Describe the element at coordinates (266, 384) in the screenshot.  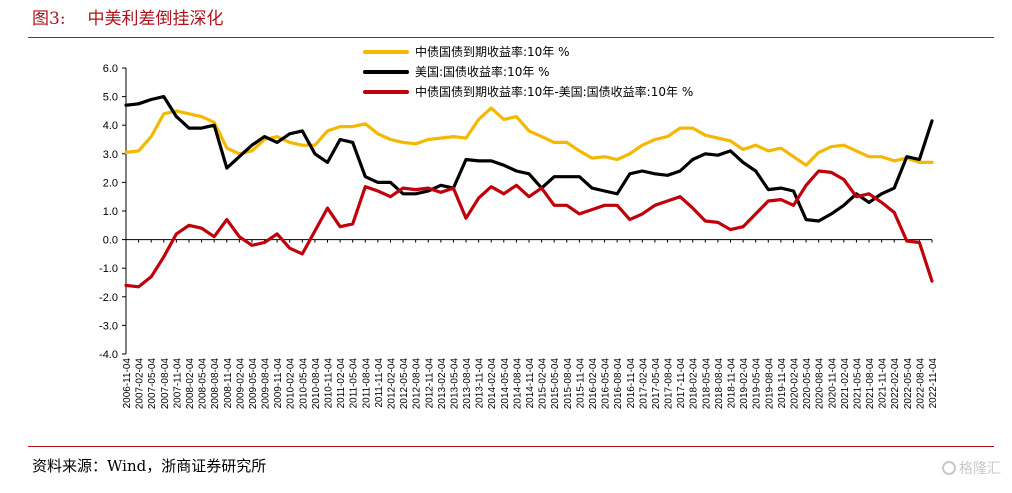
I see `x-tick-label: 2009-08-04` at that location.